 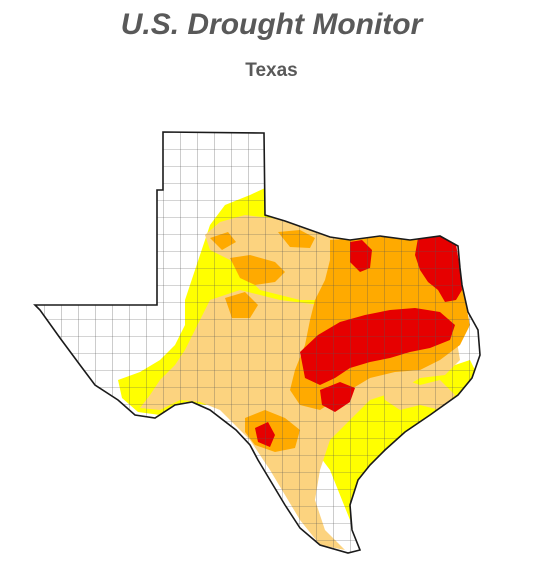 I want to click on page-title: U.S. Drought Monitor, so click(x=271, y=24).